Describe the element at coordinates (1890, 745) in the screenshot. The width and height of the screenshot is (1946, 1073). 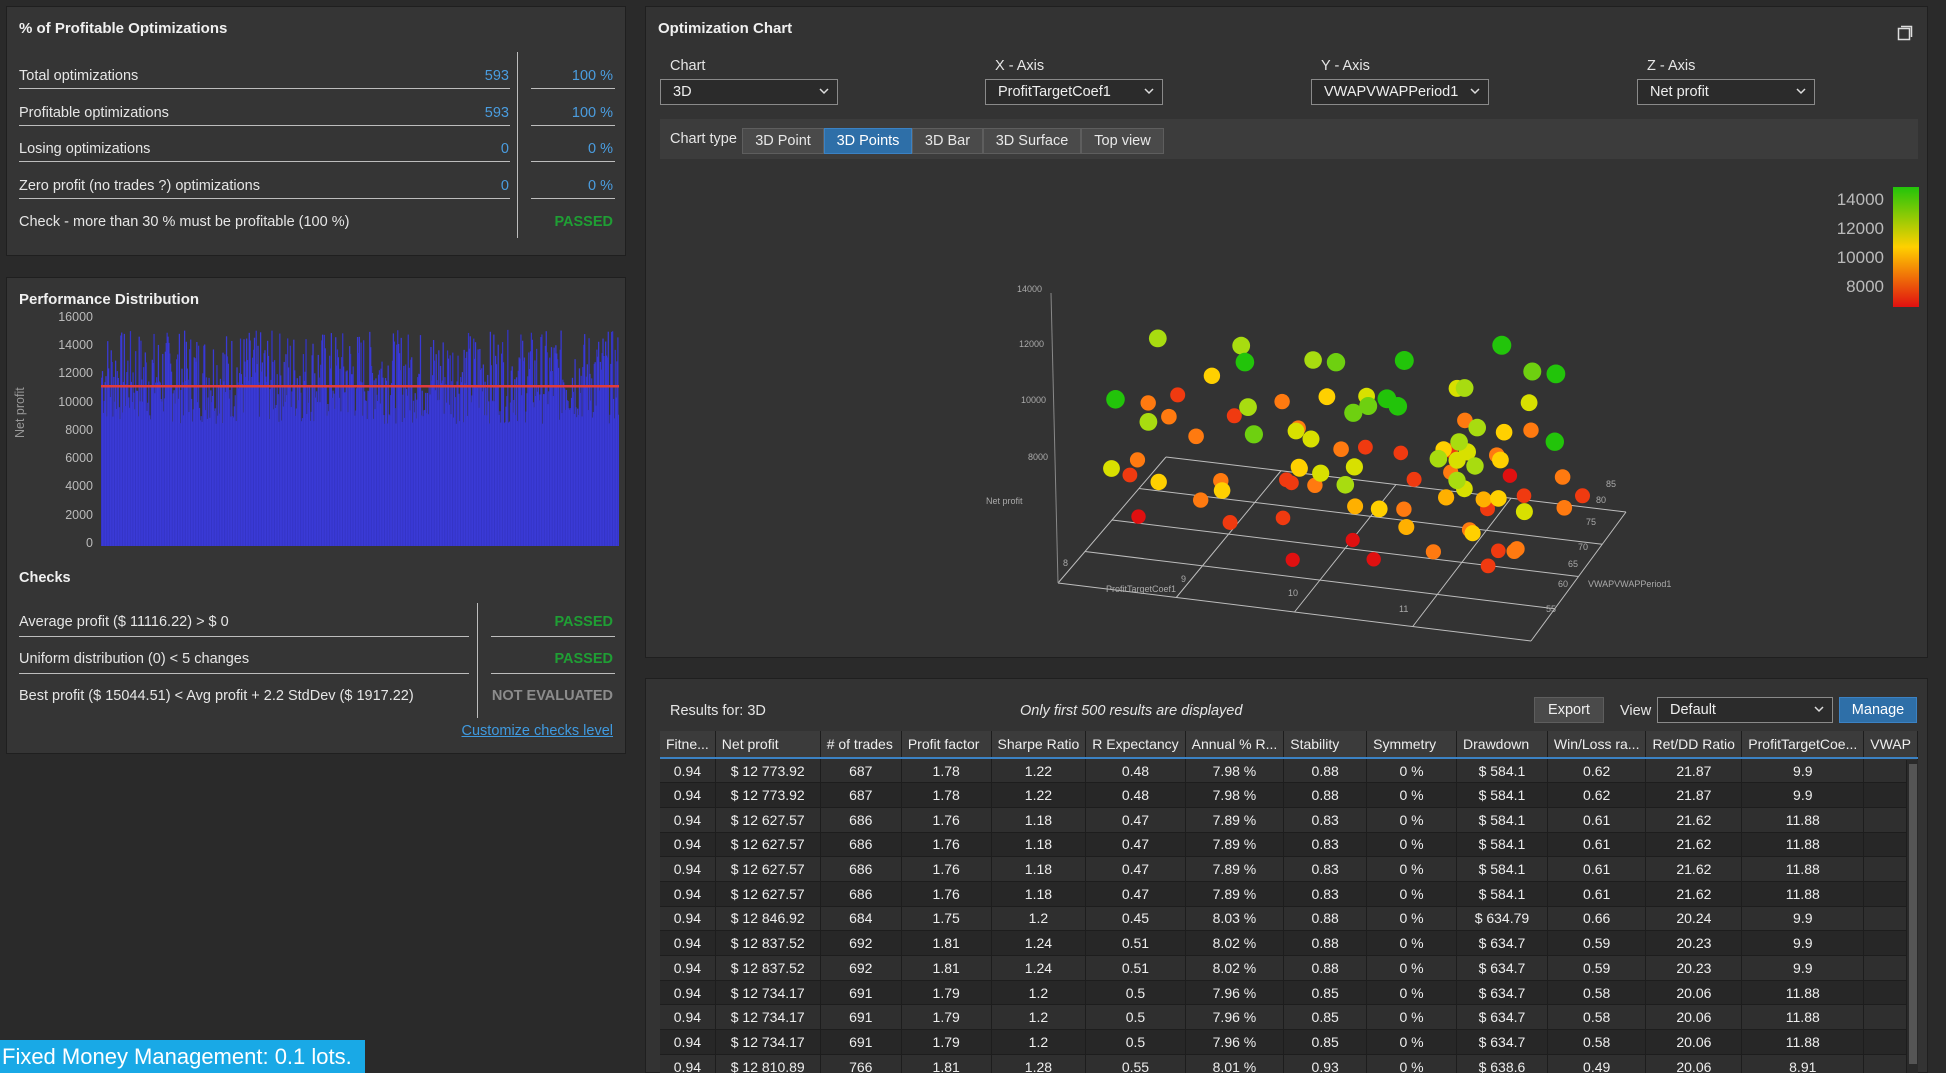
I see `column-header: VWAP` at that location.